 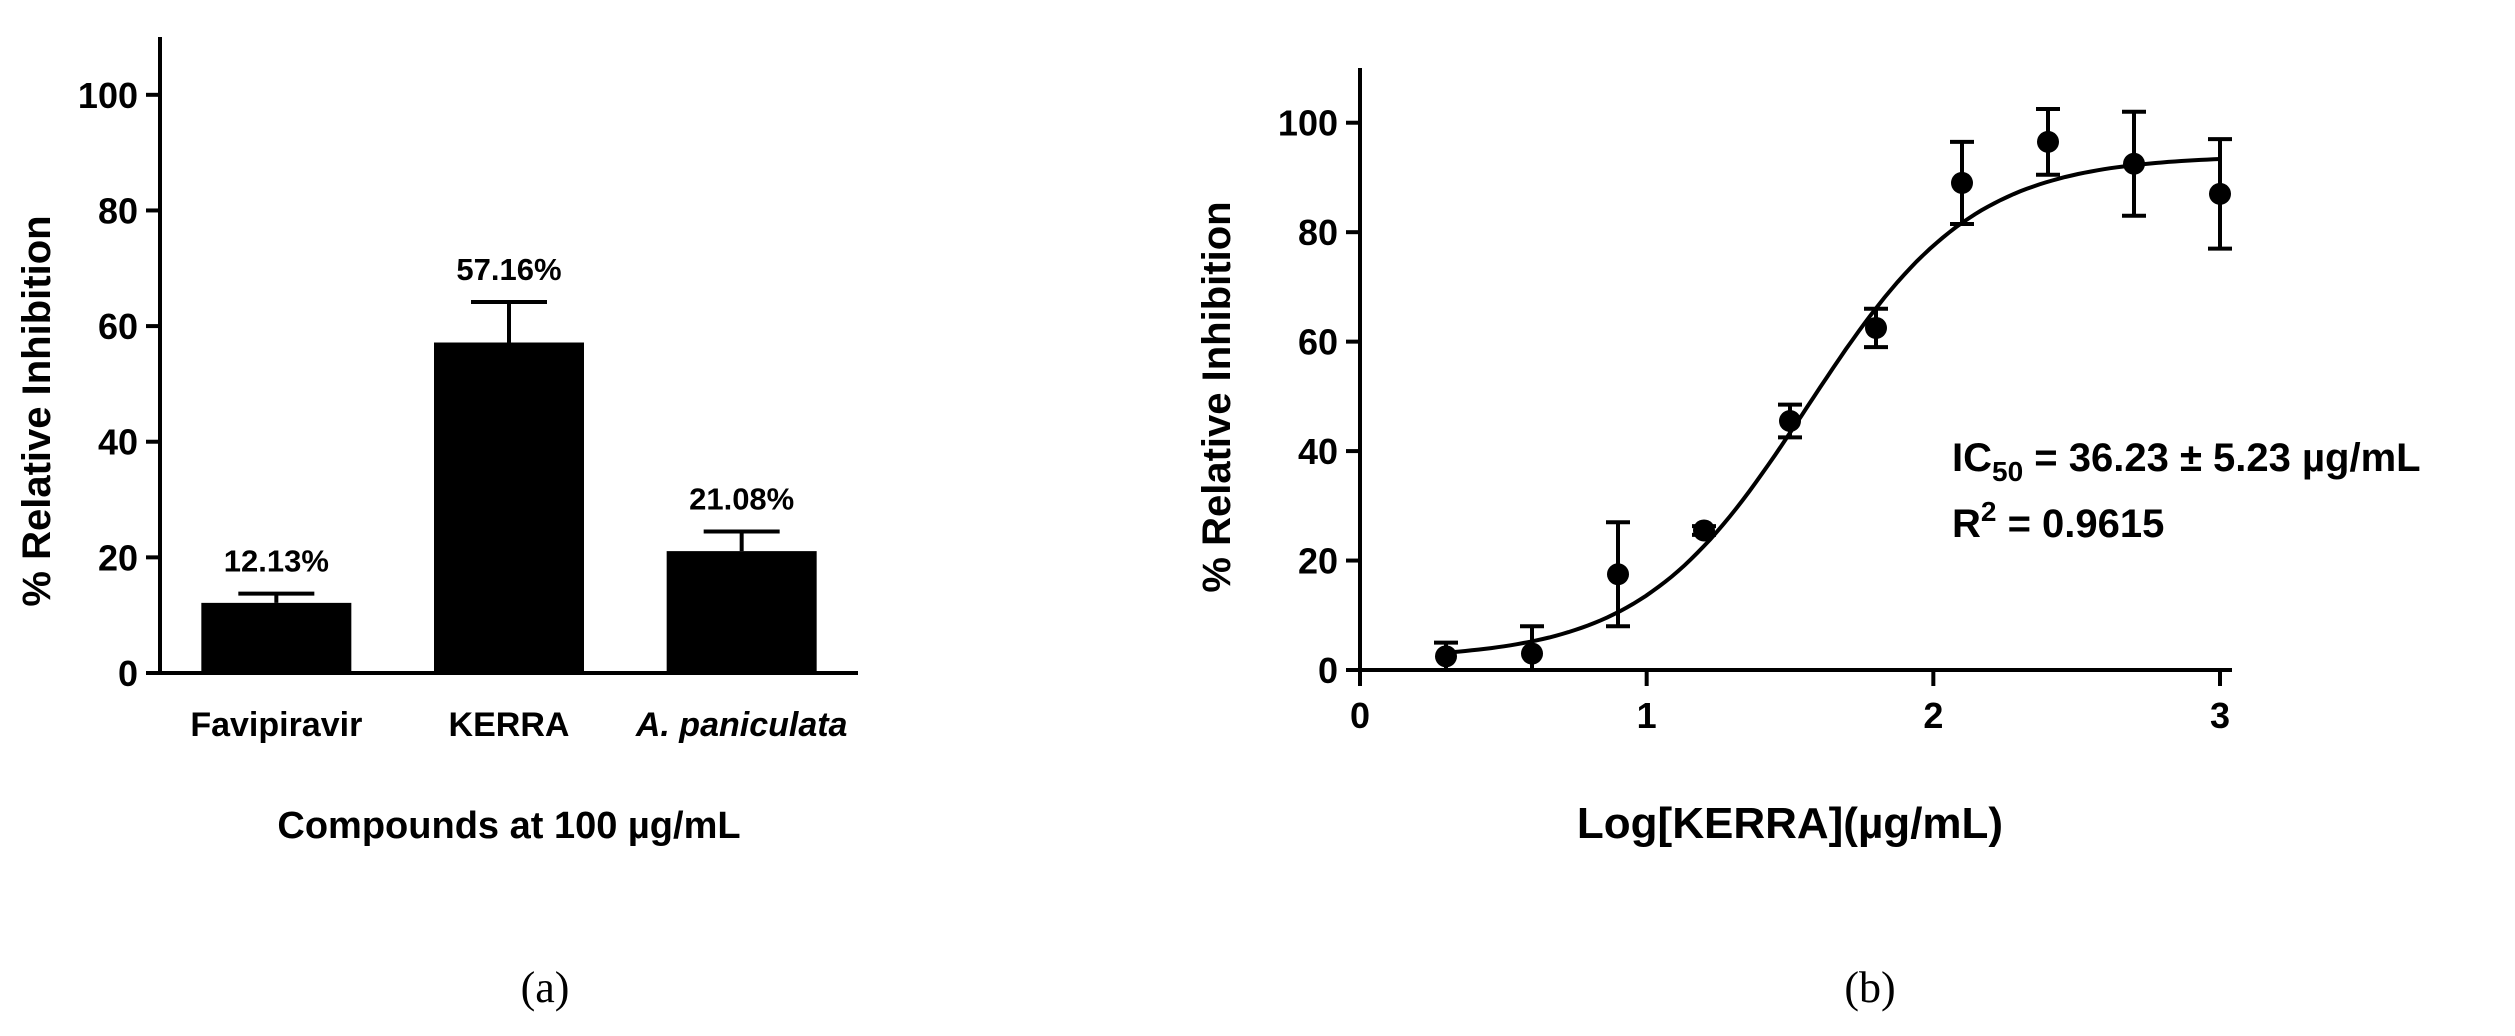 What do you see at coordinates (2220, 715) in the screenshot?
I see `dose-response-x-tick-label: 3` at bounding box center [2220, 715].